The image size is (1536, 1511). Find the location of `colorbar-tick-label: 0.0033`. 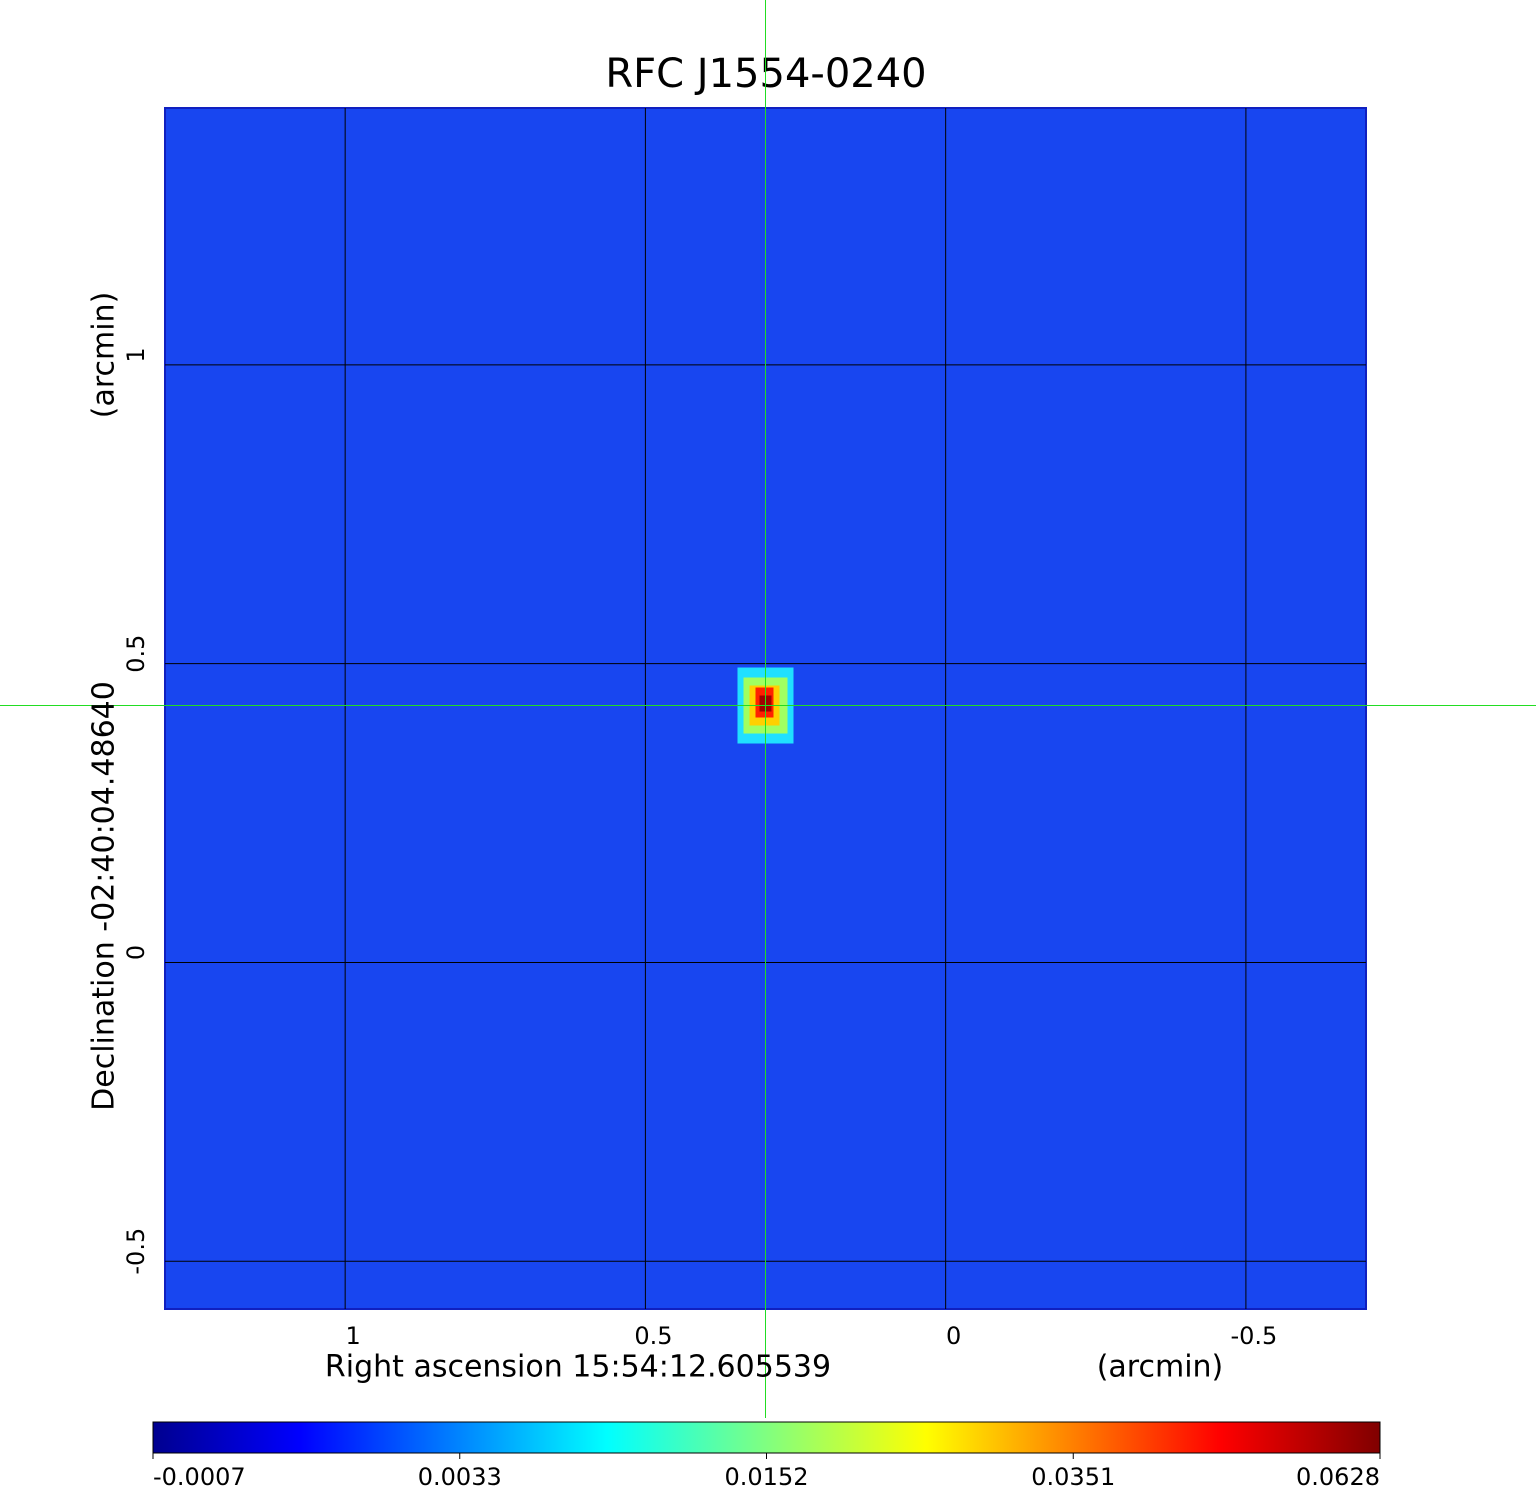

colorbar-tick-label: 0.0033 is located at coordinates (460, 1477).